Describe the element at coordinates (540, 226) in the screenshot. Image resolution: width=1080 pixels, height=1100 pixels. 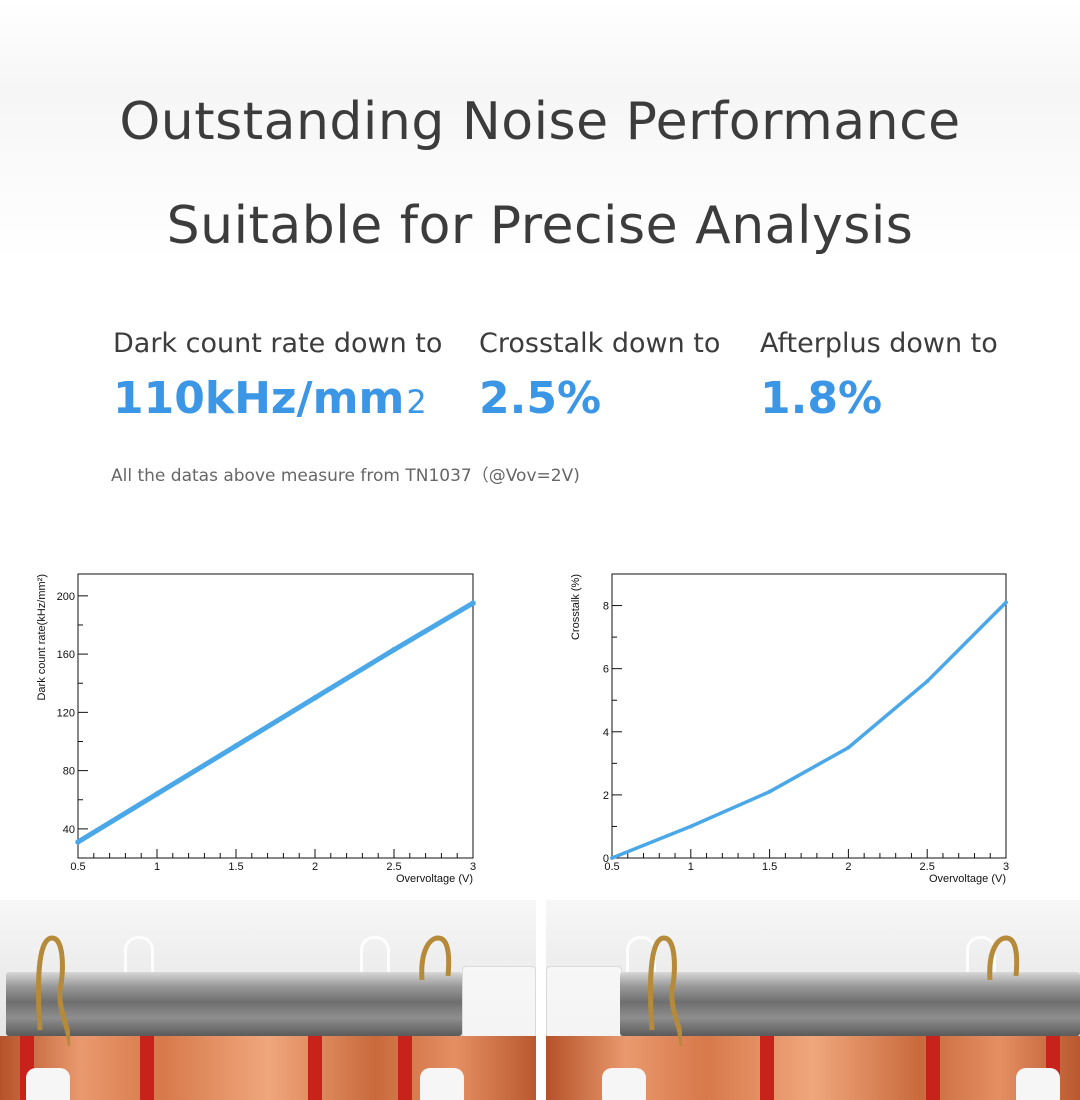
I see `page-title-line2: Suitable for Precise Analysis` at that location.